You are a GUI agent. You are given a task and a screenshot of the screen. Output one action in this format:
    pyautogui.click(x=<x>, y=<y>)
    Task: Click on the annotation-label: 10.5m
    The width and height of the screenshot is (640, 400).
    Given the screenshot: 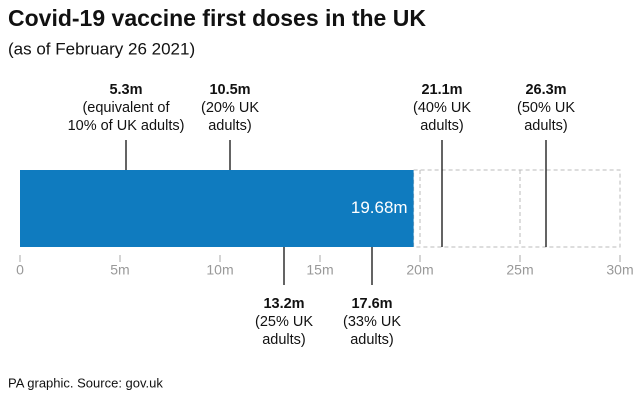 What is the action you would take?
    pyautogui.click(x=229, y=90)
    